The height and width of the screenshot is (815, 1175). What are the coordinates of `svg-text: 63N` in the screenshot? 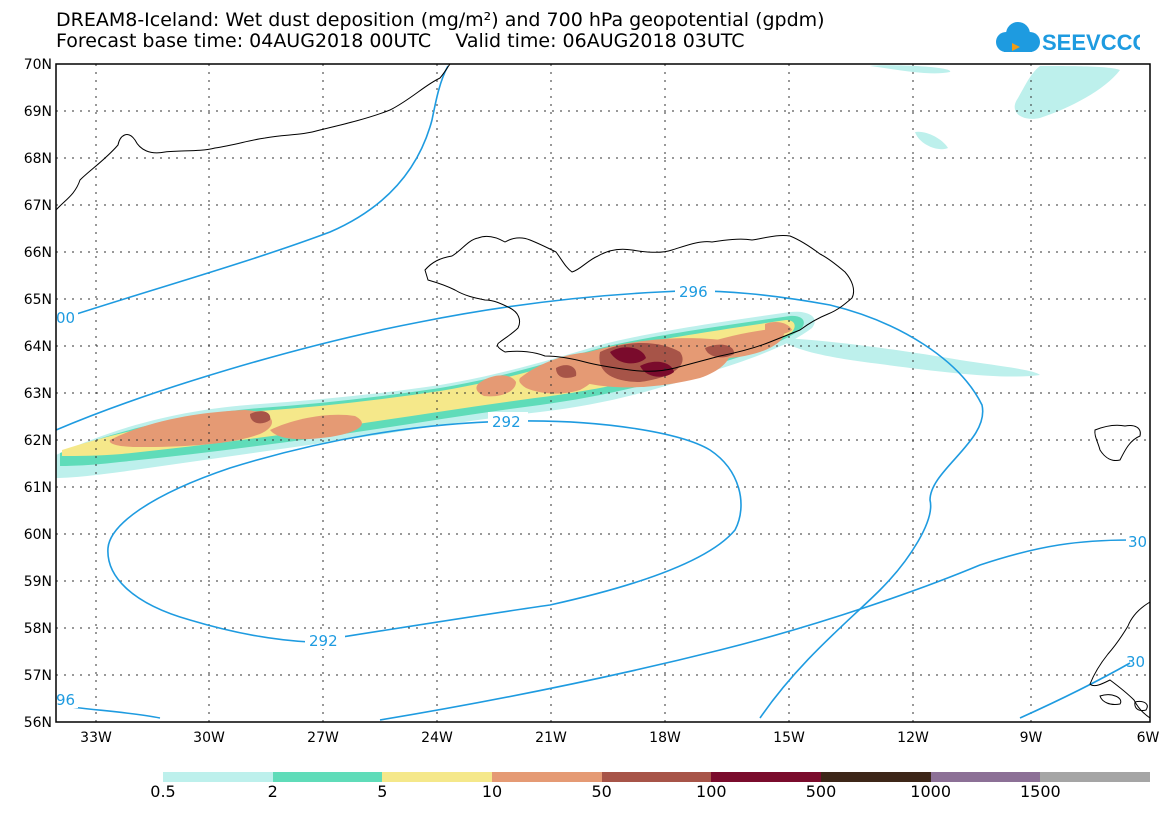 It's located at (38, 394).